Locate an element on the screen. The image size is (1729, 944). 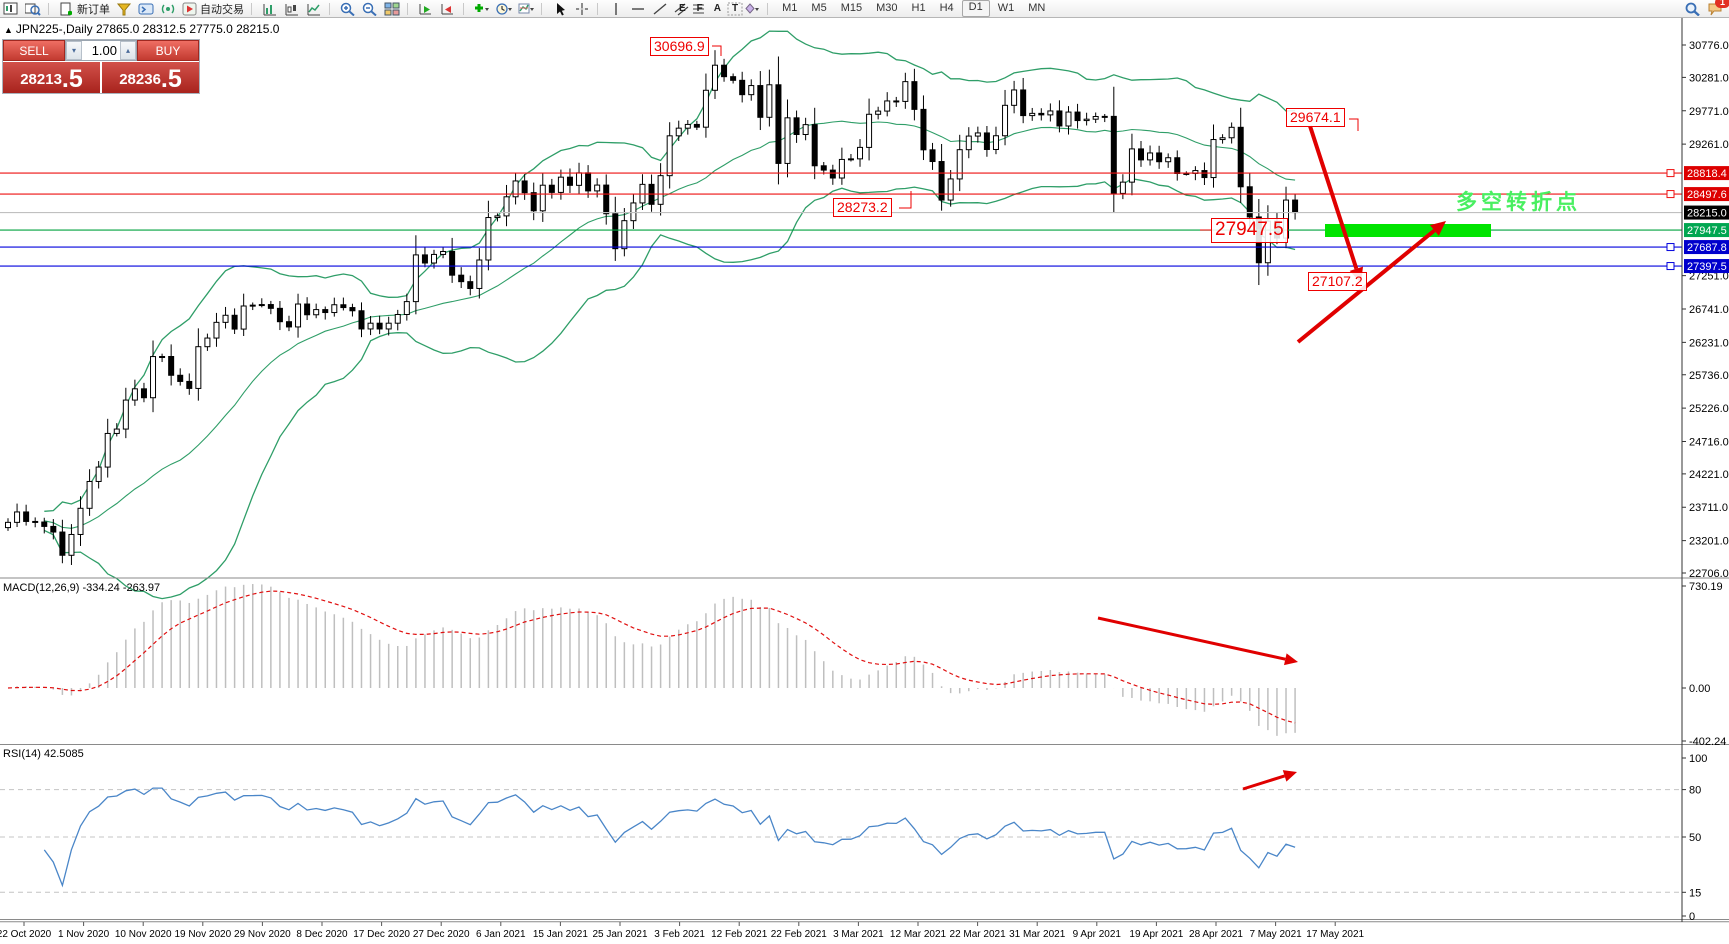
indicators-icon is located at coordinates (482, 9).